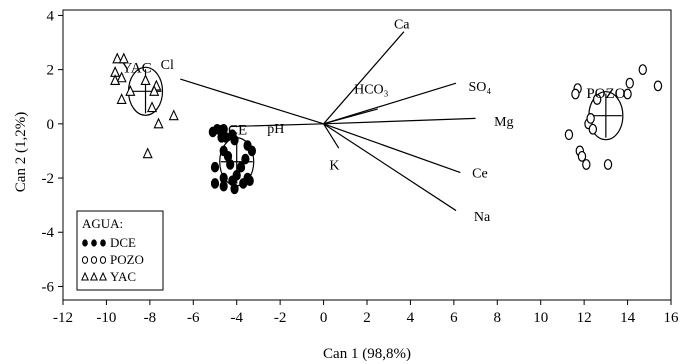  Describe the element at coordinates (51, 16) in the screenshot. I see `y-tick-label: 4` at that location.